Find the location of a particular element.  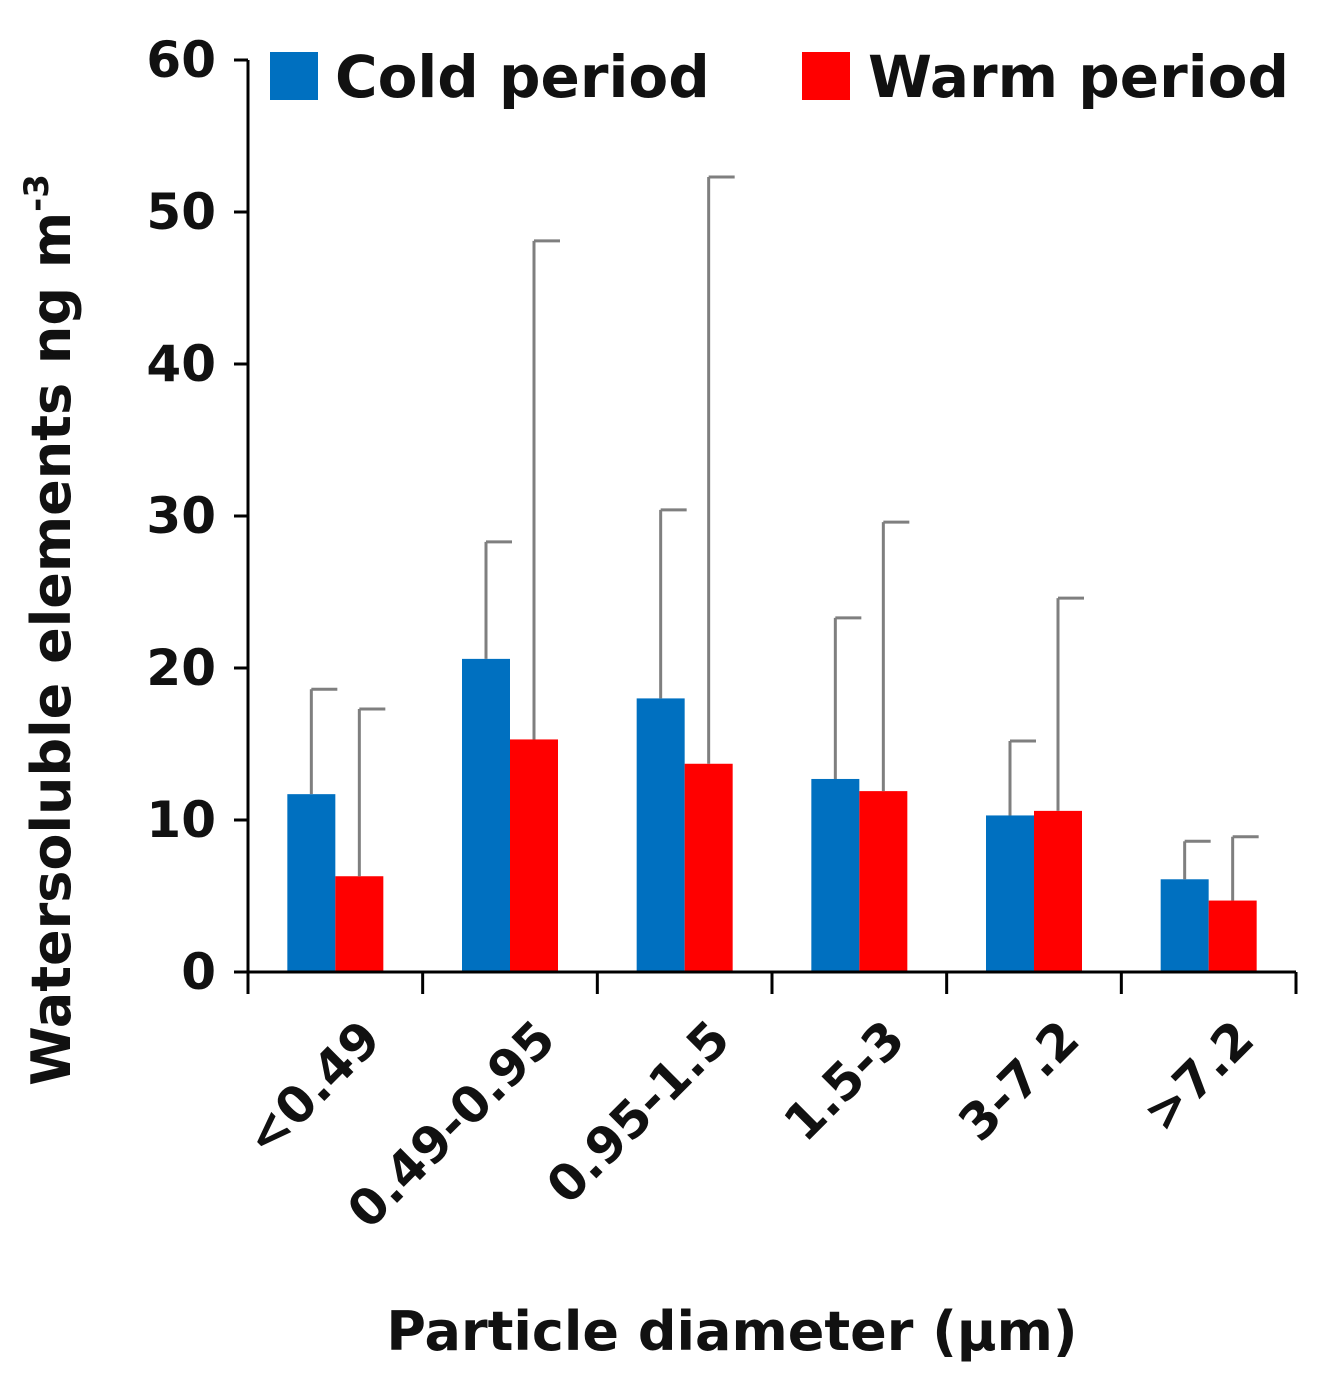

legend-label-cold: Cold period is located at coordinates (522, 77).